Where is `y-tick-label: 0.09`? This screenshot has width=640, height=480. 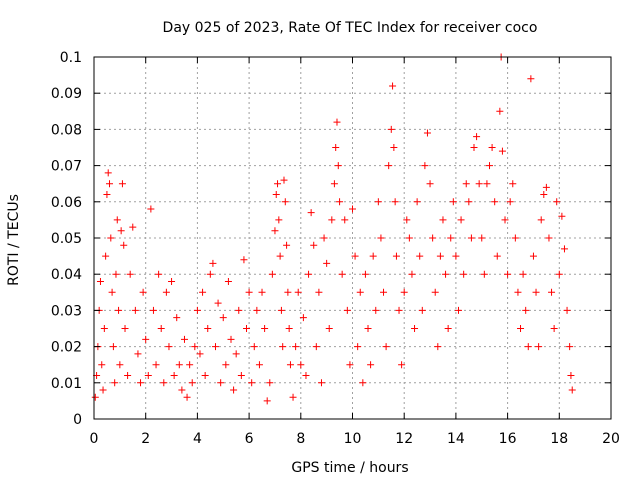
y-tick-label: 0.09 is located at coordinates (66, 94).